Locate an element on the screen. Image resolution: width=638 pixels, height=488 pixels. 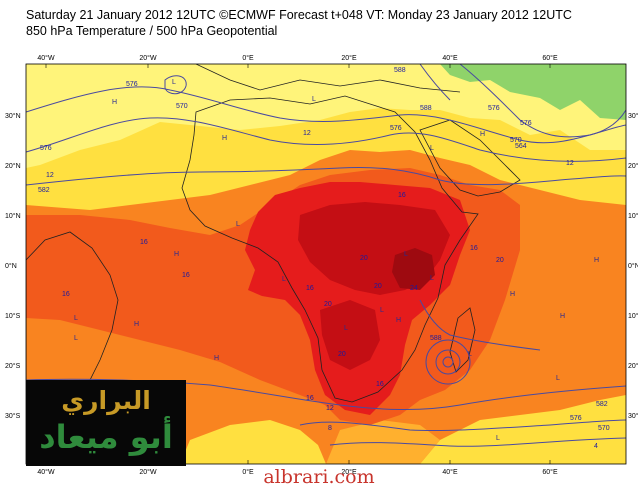
lon-tick-bottom: 20°E is located at coordinates (349, 472).